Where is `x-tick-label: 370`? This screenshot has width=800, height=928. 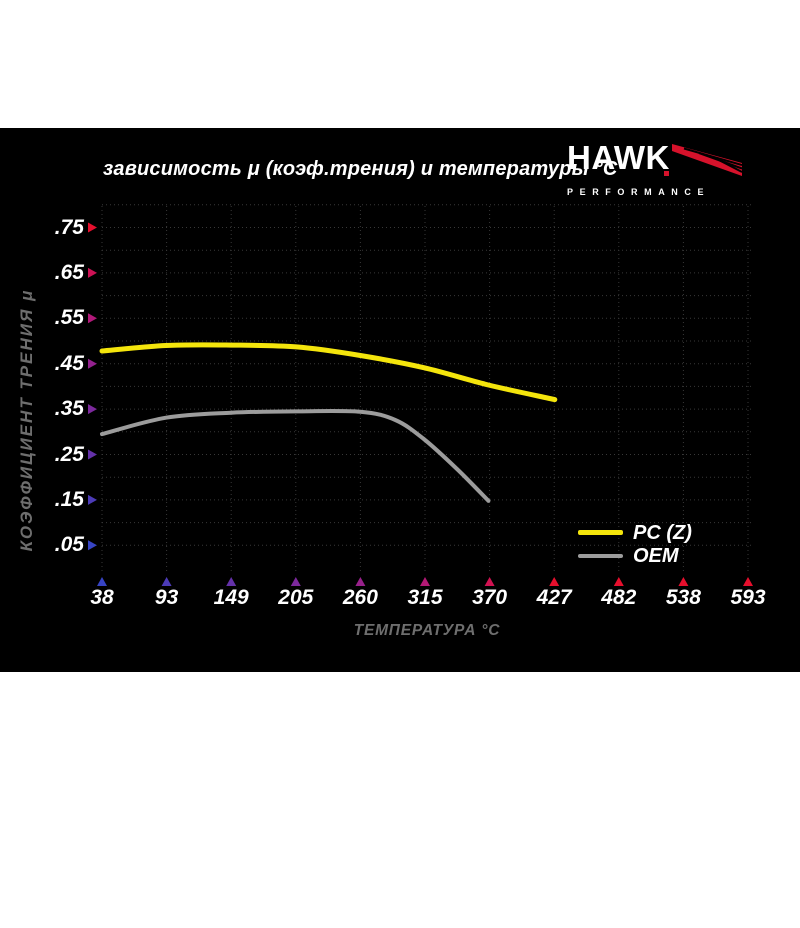 x-tick-label: 370 is located at coordinates (490, 597).